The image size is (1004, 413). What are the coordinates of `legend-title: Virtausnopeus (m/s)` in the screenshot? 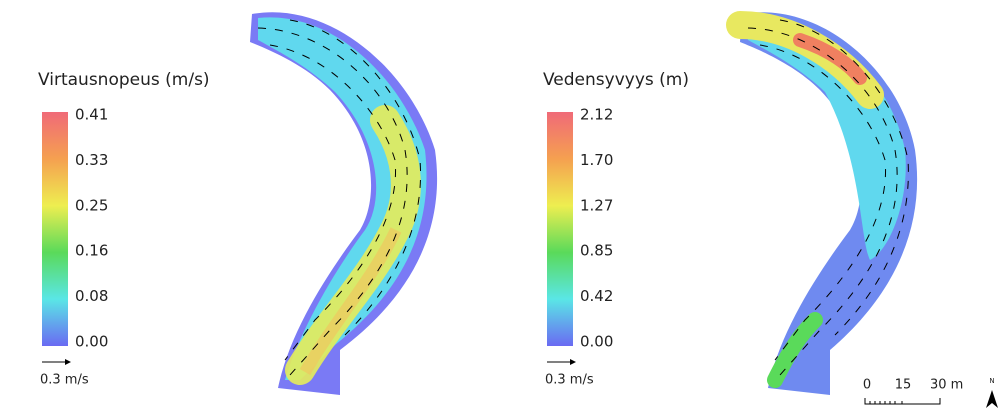 It's located at (124, 80).